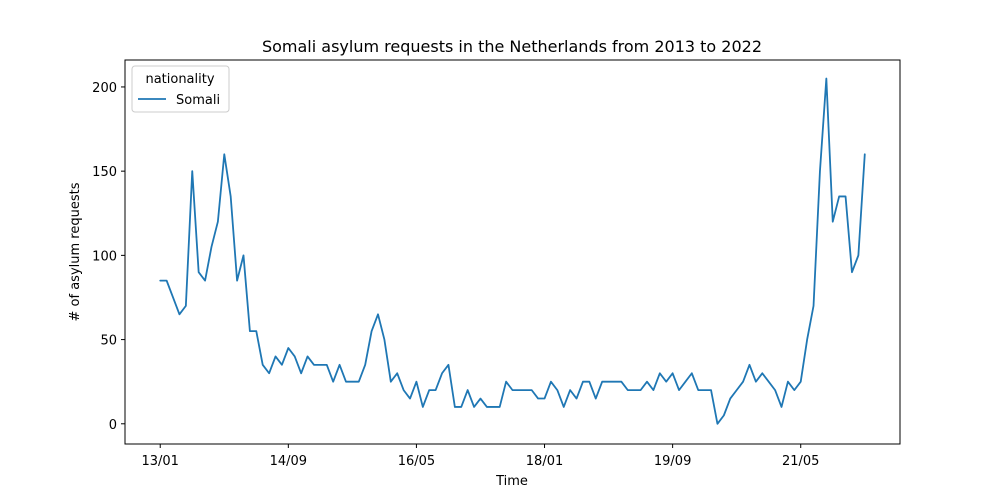 Image resolution: width=1000 pixels, height=504 pixels. I want to click on legend: nationality Somali, so click(180, 89).